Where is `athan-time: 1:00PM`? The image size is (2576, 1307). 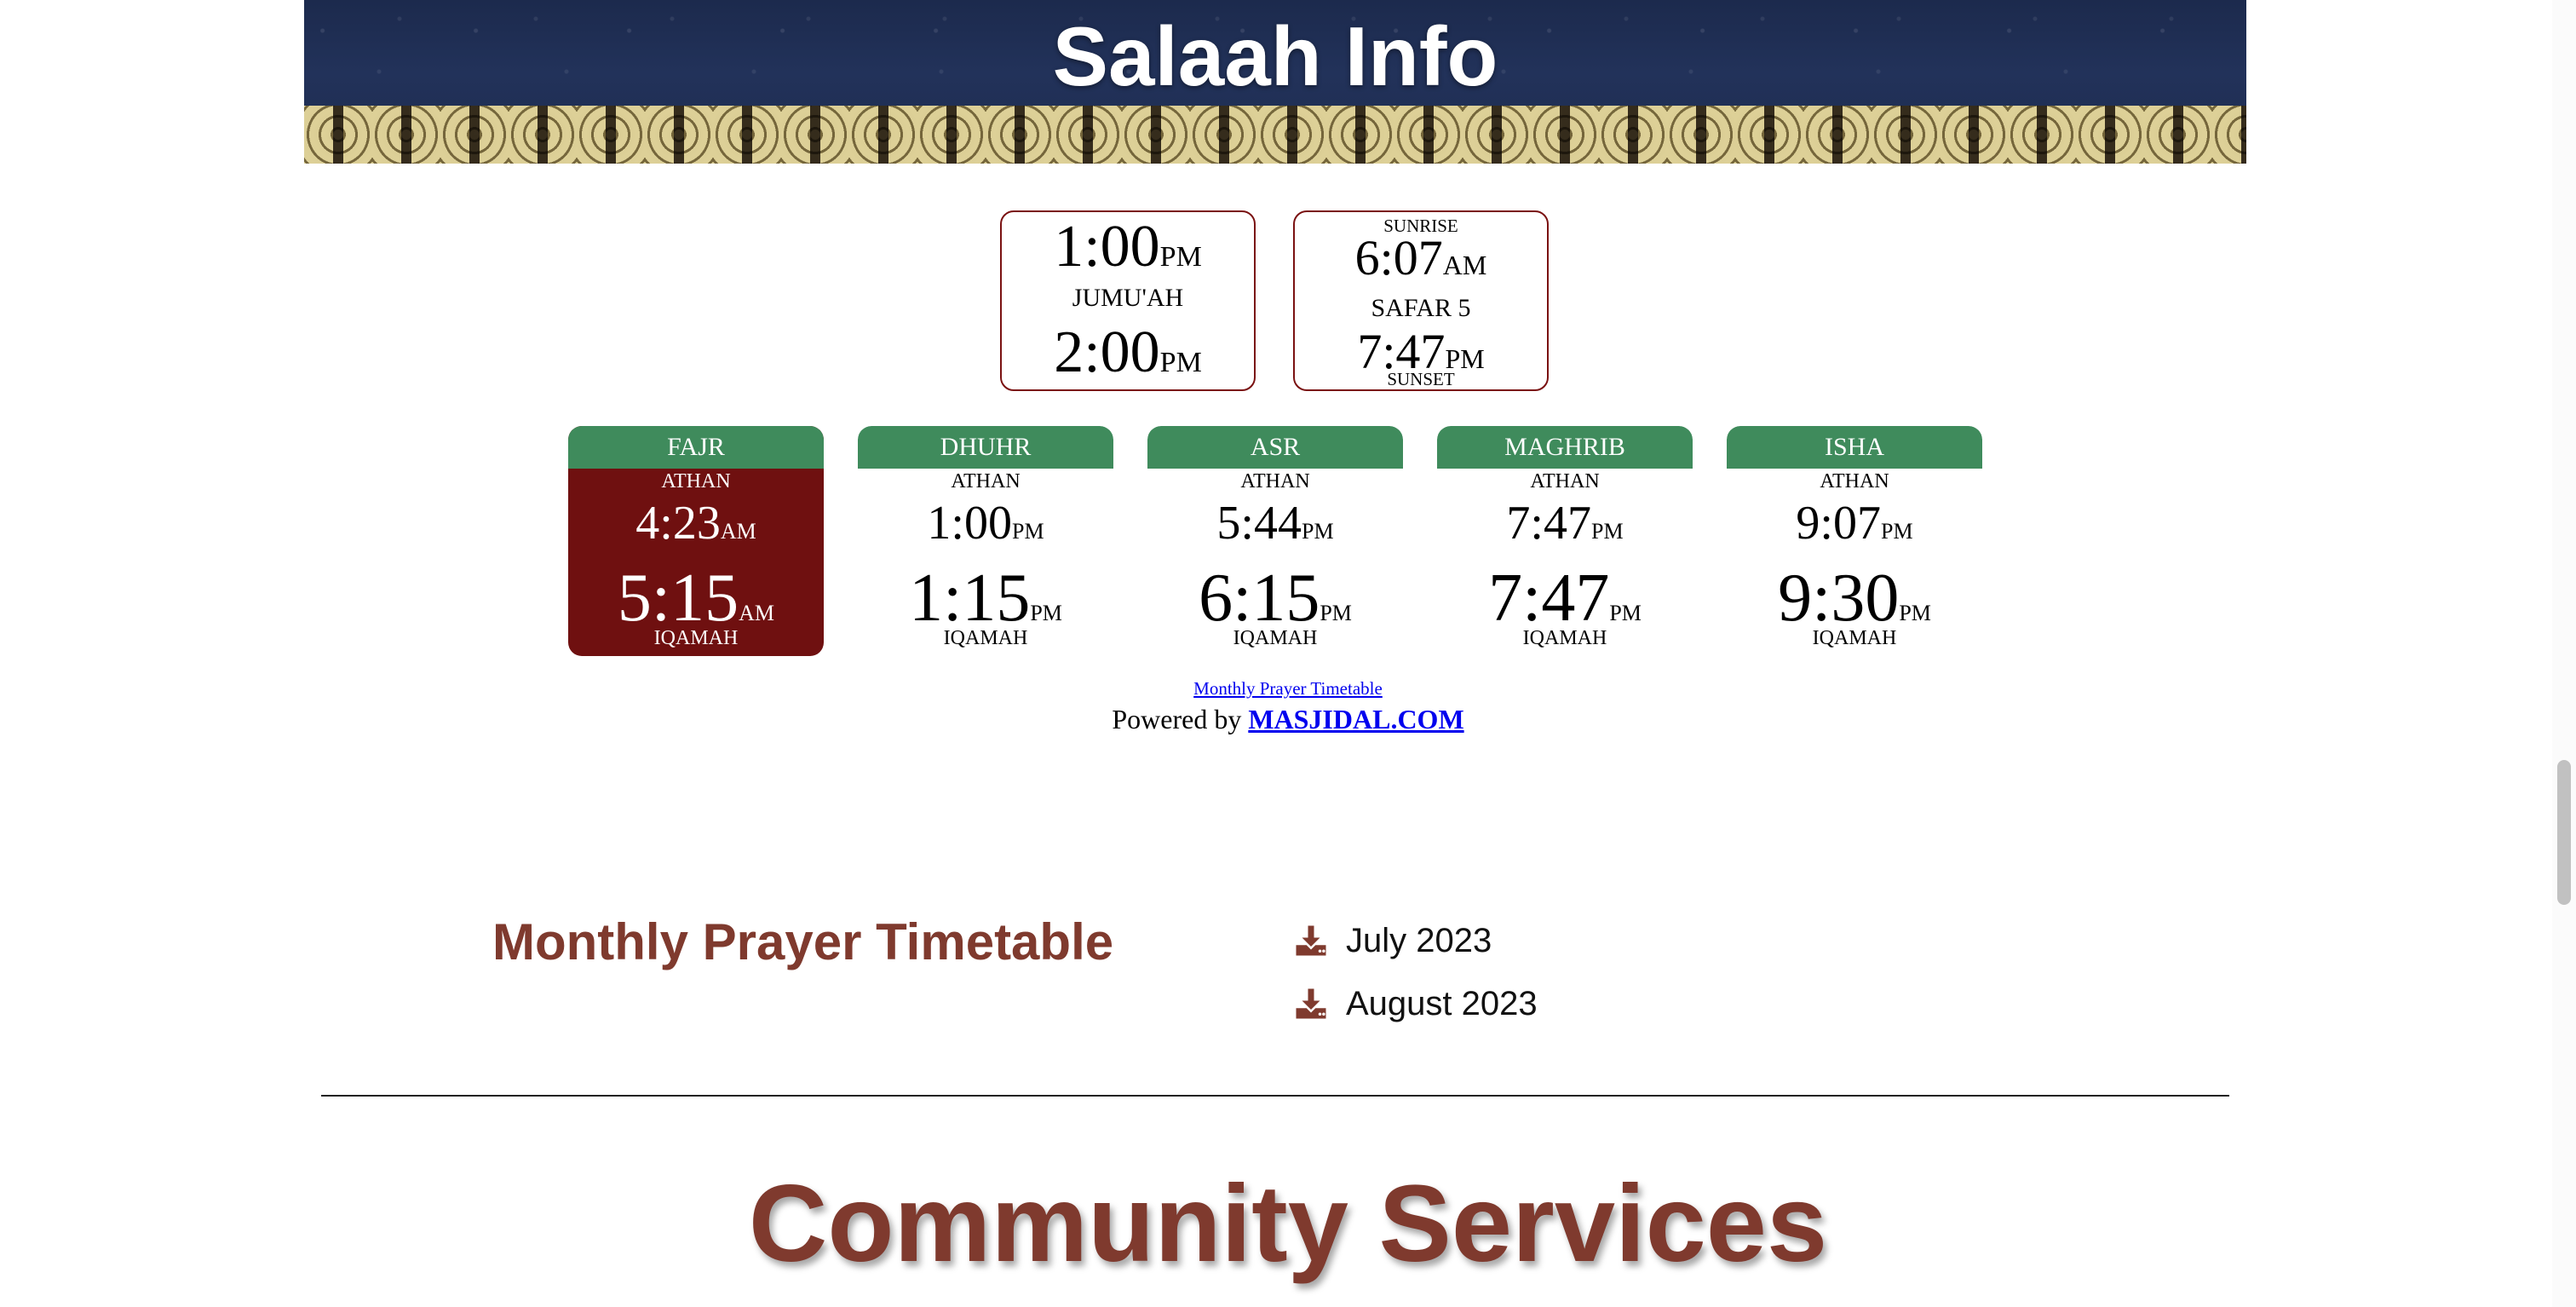
athan-time: 1:00PM is located at coordinates (986, 524).